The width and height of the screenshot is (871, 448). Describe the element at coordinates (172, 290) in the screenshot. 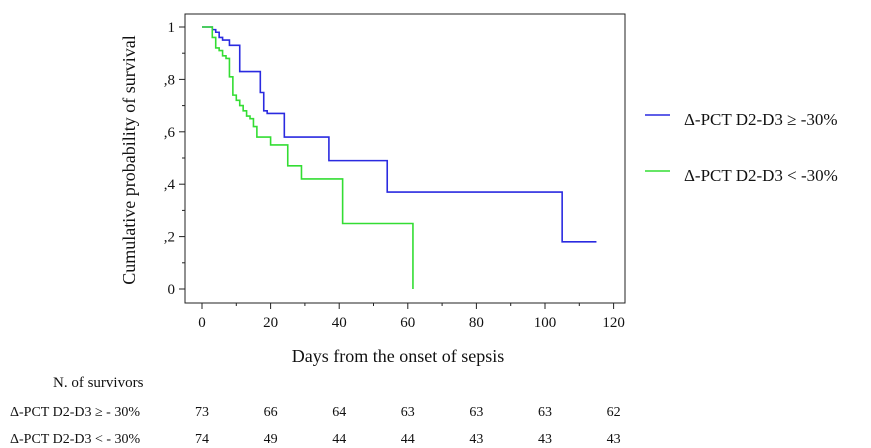

I see `y-tick-label: 0` at that location.